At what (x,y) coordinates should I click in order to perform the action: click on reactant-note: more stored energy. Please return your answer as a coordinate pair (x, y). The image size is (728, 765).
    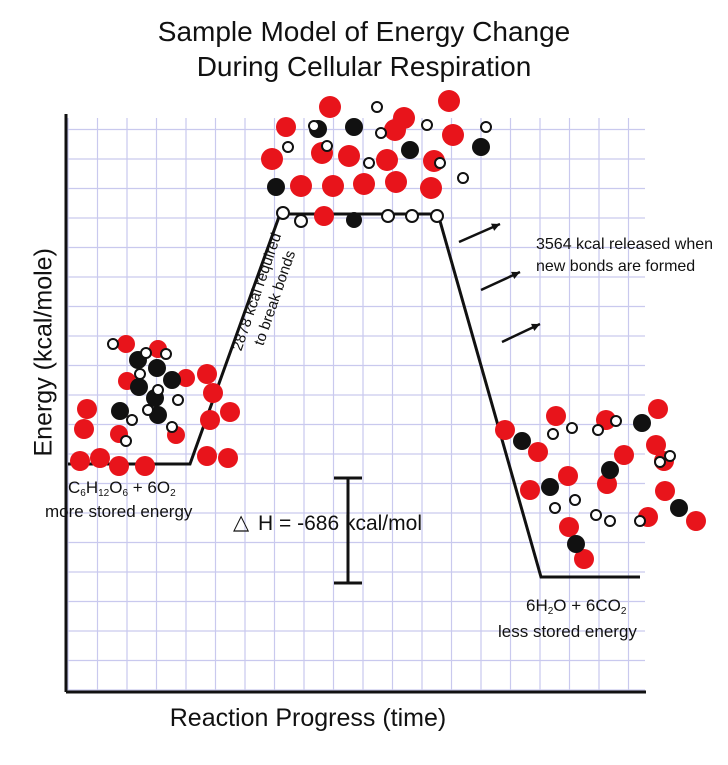
    Looking at the image, I should click on (119, 511).